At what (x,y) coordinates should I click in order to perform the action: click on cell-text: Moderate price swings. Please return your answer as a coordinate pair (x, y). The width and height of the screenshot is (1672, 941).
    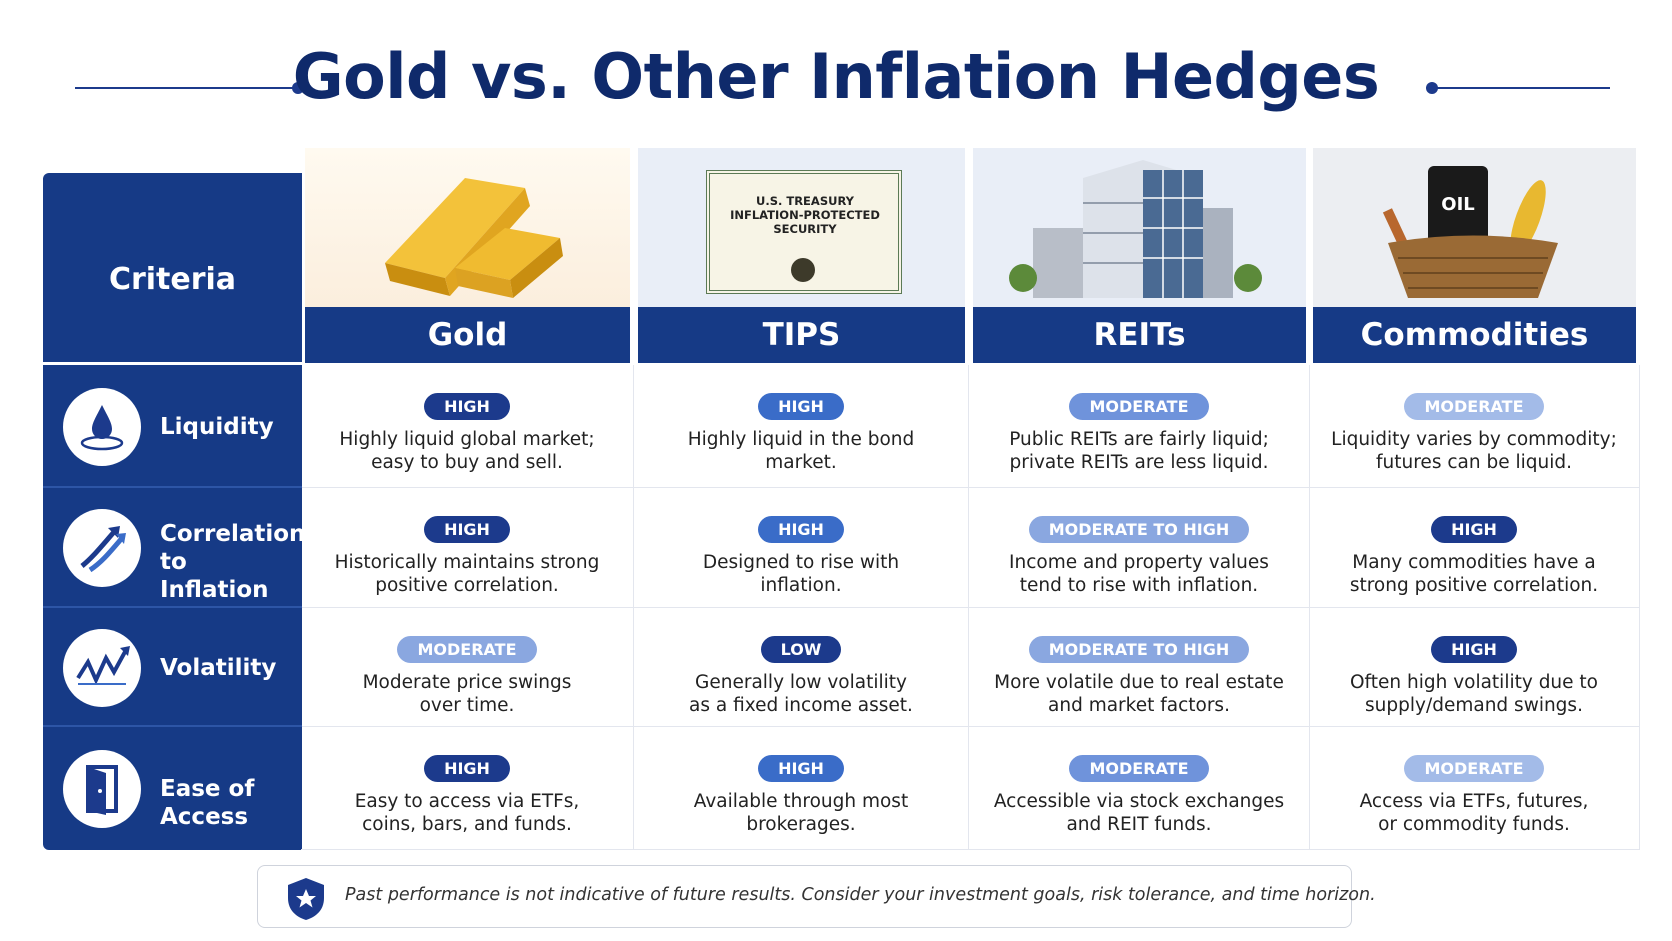
    Looking at the image, I should click on (467, 682).